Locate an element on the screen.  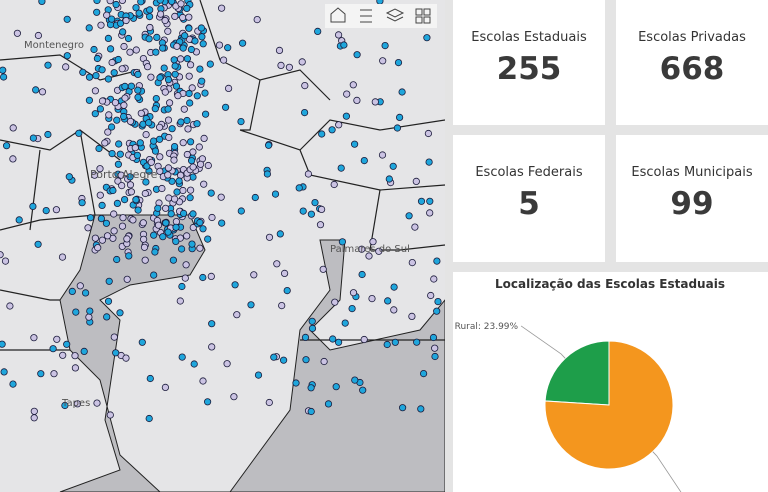
home-button is located at coordinates (338, 15).